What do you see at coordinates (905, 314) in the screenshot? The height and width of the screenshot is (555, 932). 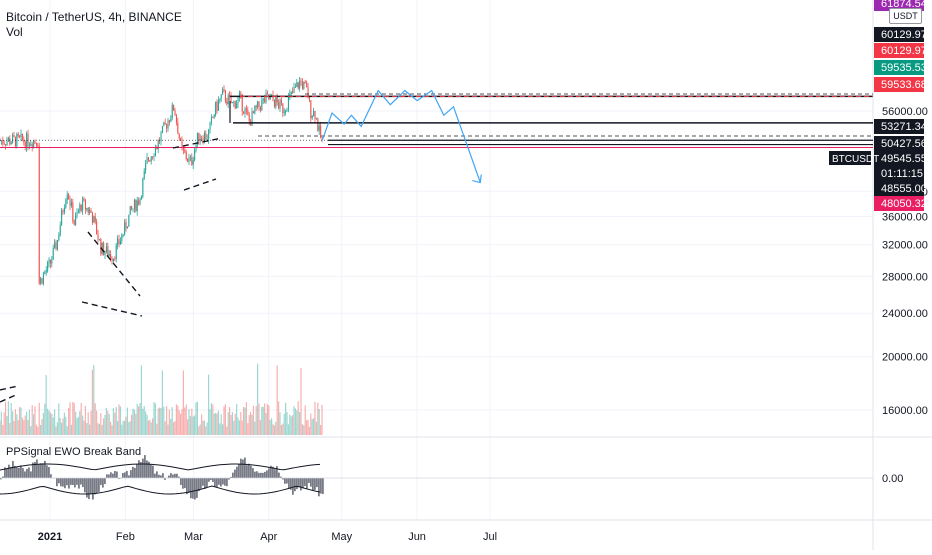 I see `price-tick-label: 24000.00` at bounding box center [905, 314].